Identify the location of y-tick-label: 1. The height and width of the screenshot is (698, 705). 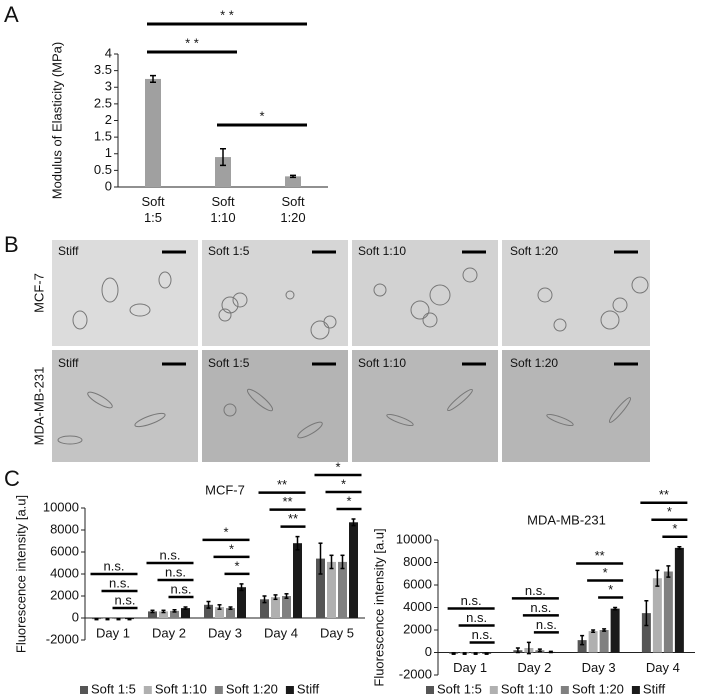
(108, 152).